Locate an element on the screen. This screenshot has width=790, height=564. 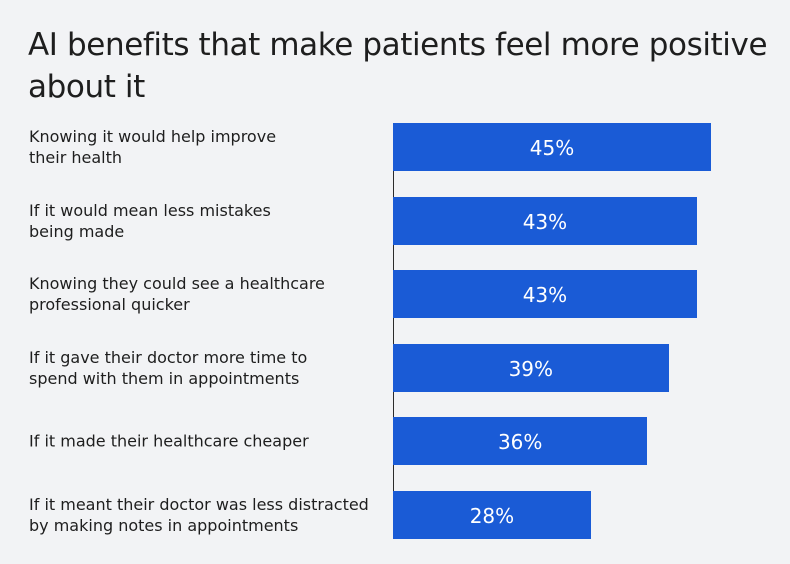
bar-value-label: 45% is located at coordinates (552, 148).